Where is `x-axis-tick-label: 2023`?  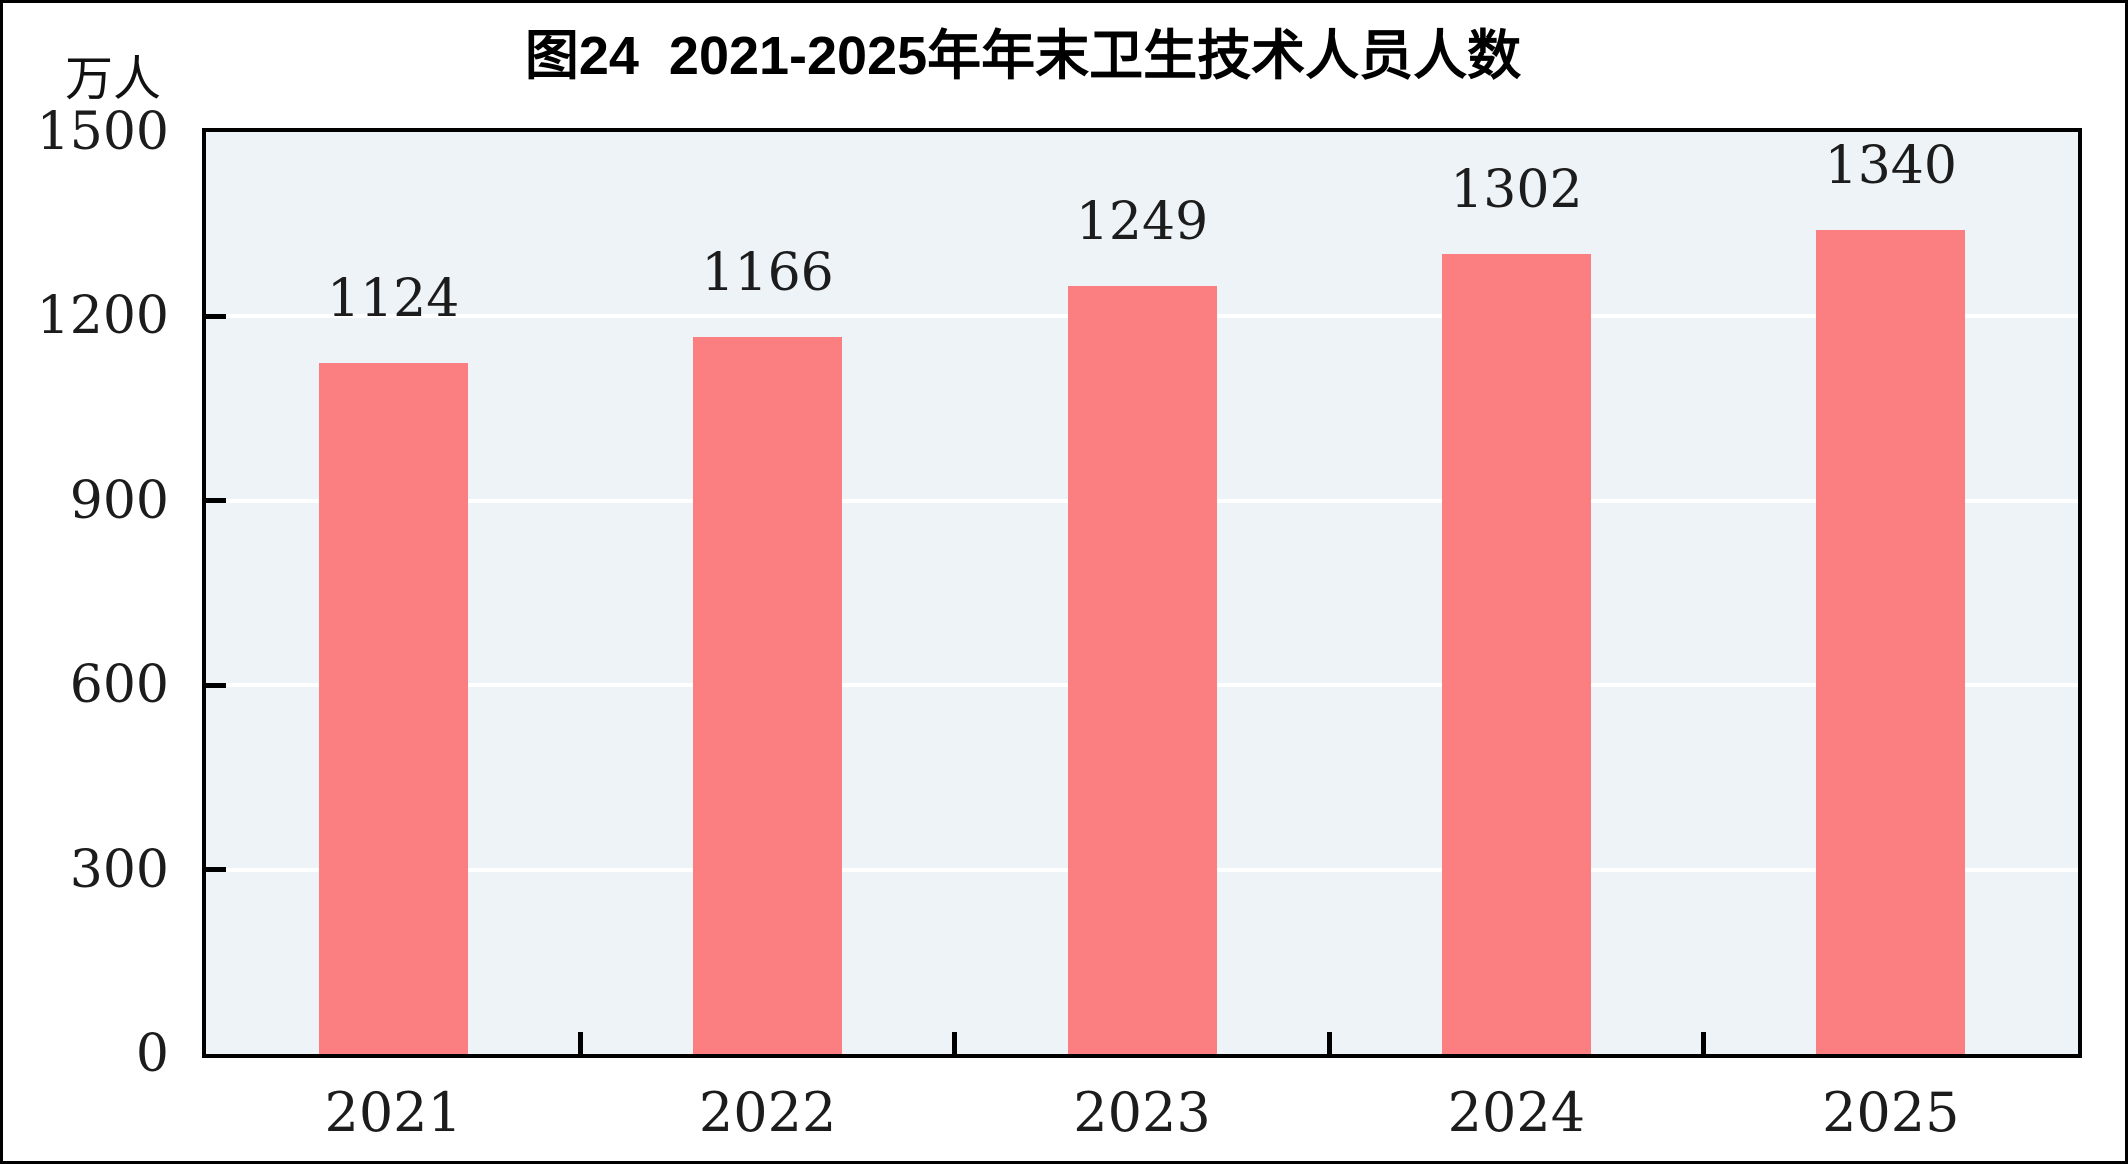
x-axis-tick-label: 2023 is located at coordinates (1142, 1112).